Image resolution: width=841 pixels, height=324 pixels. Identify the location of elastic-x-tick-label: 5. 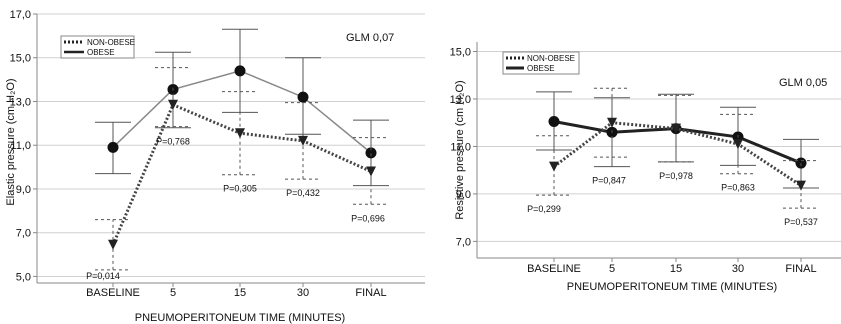
(173, 293).